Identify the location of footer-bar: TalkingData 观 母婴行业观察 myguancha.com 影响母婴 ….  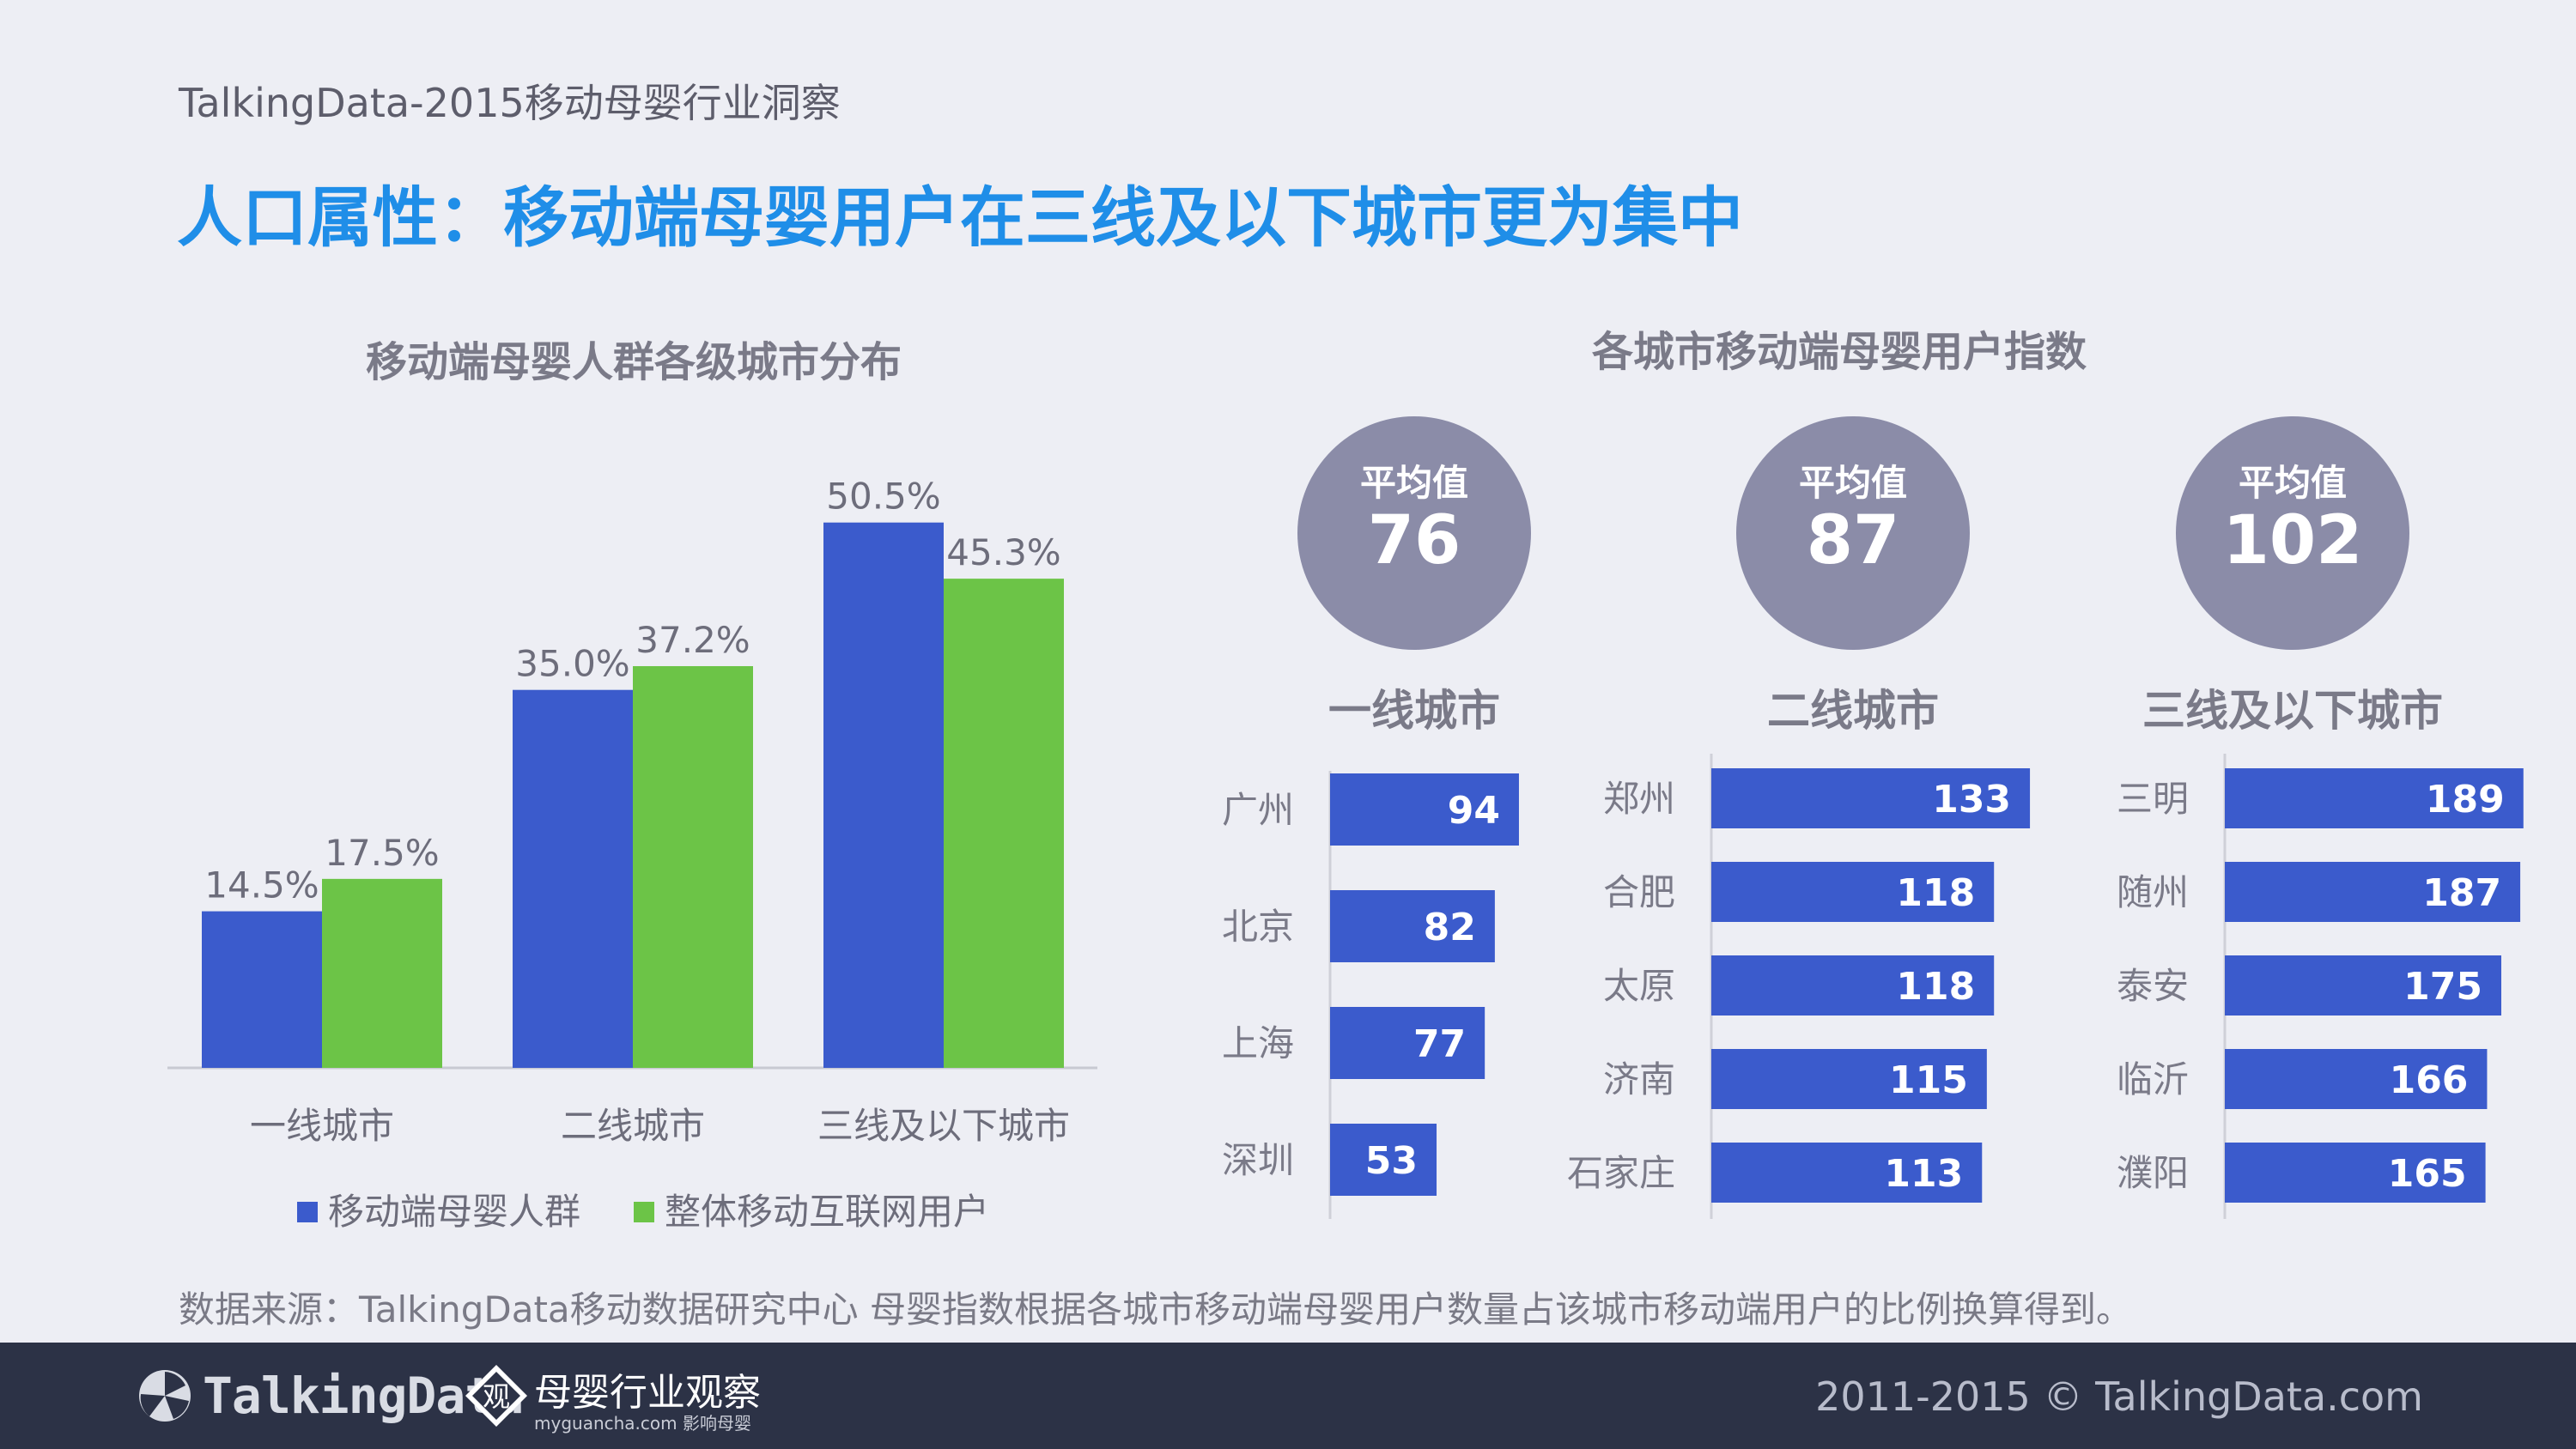
(1288, 1396).